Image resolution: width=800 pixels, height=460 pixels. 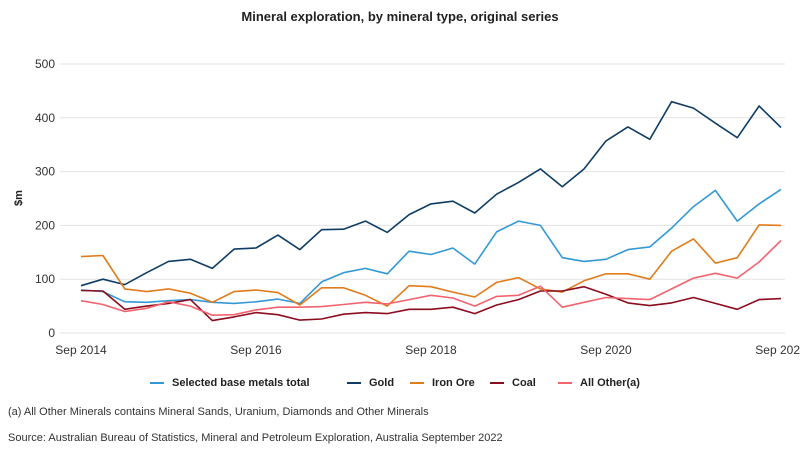 I want to click on x-tick-label: Sep 2022, so click(x=777, y=350).